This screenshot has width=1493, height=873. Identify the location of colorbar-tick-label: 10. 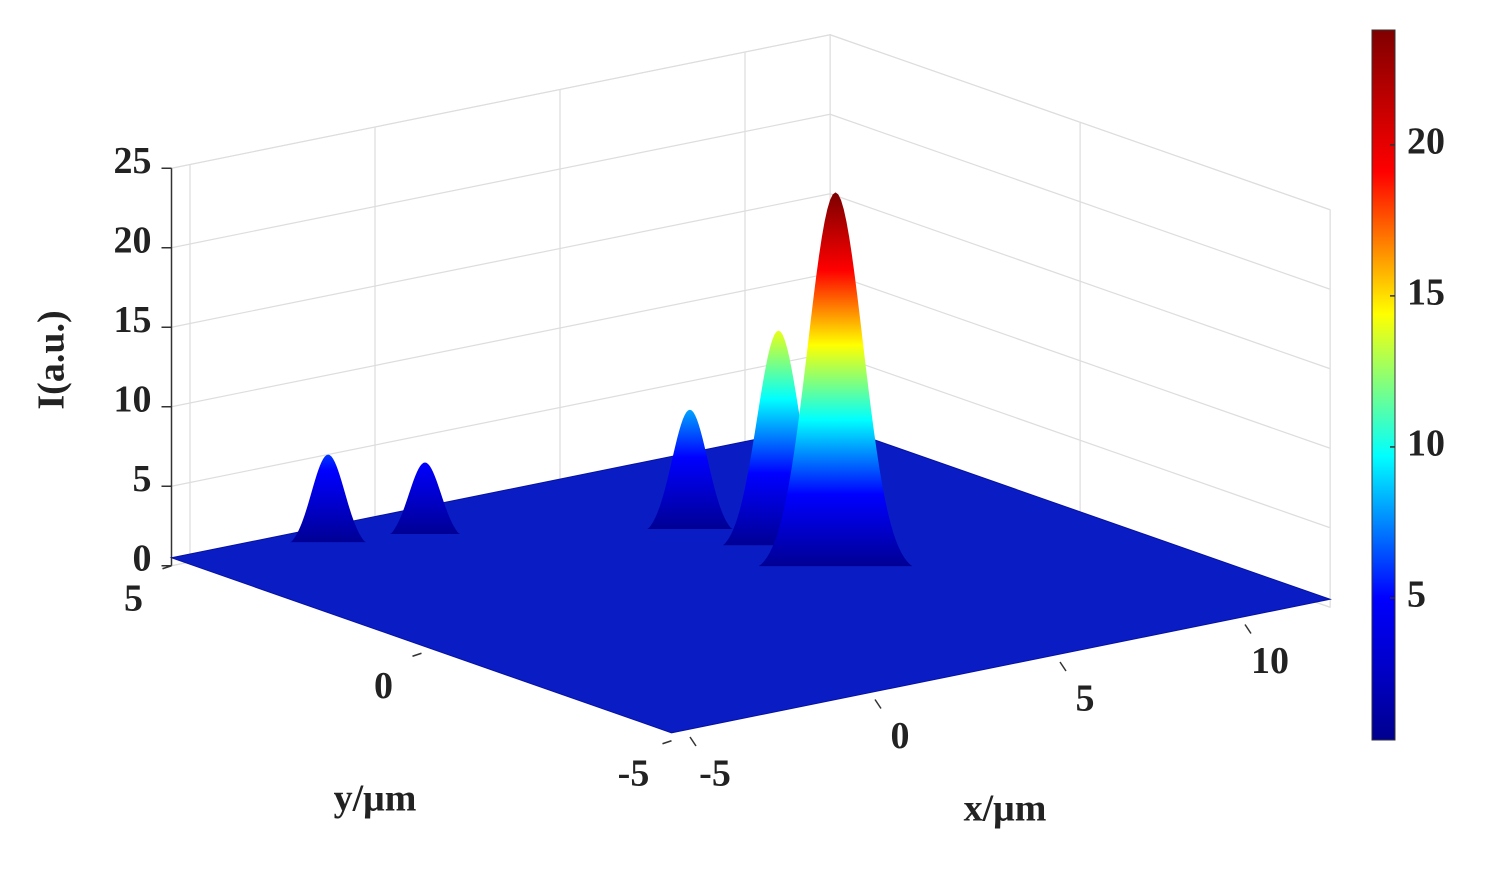
(1426, 444).